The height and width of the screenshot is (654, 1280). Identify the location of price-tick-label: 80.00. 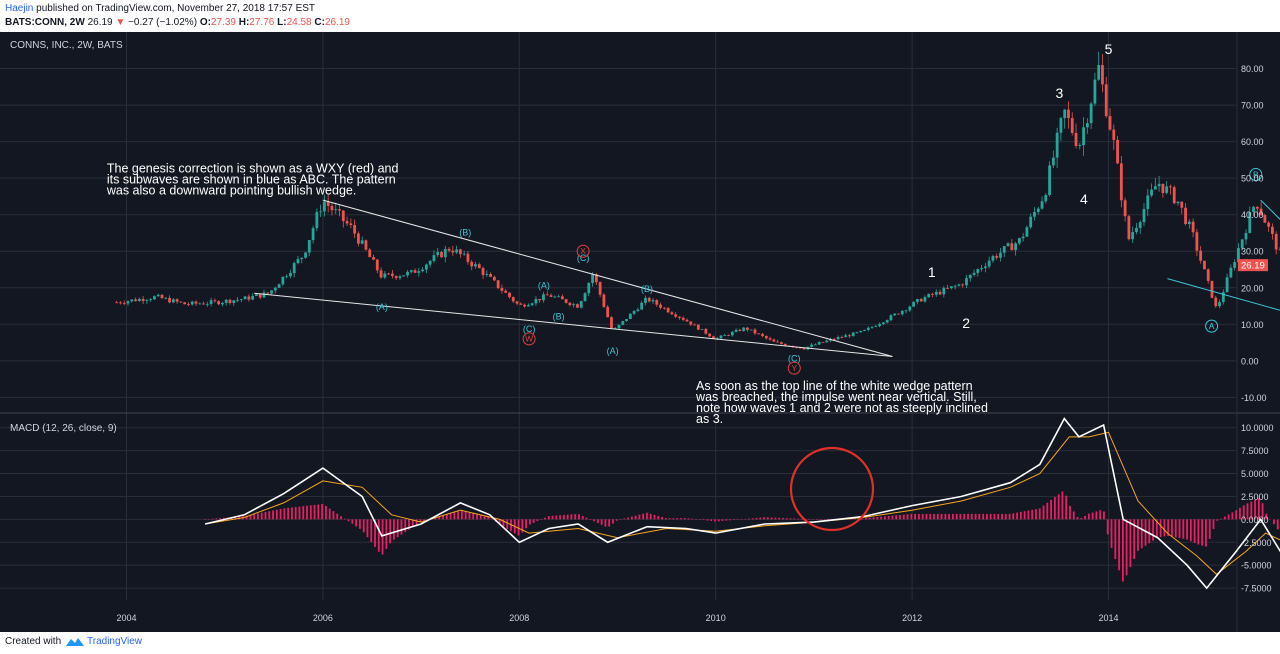
(1252, 69).